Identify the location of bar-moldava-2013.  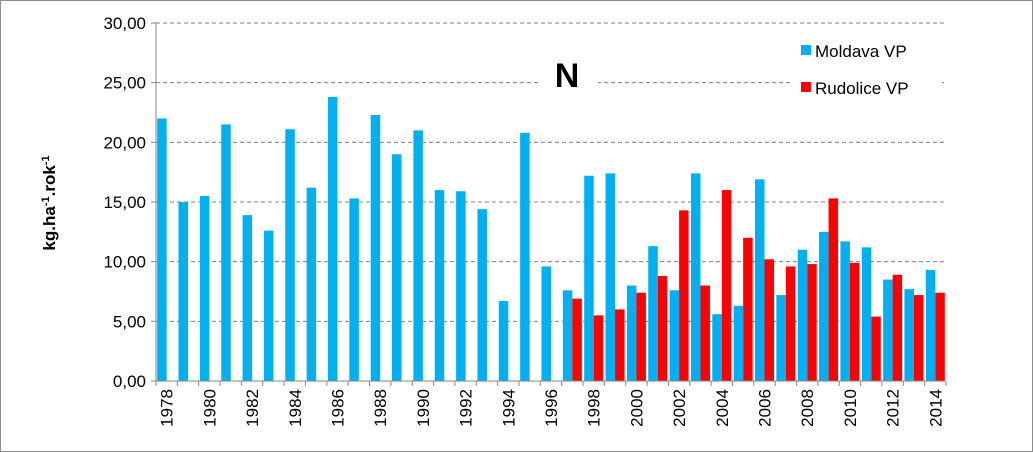
(909, 335).